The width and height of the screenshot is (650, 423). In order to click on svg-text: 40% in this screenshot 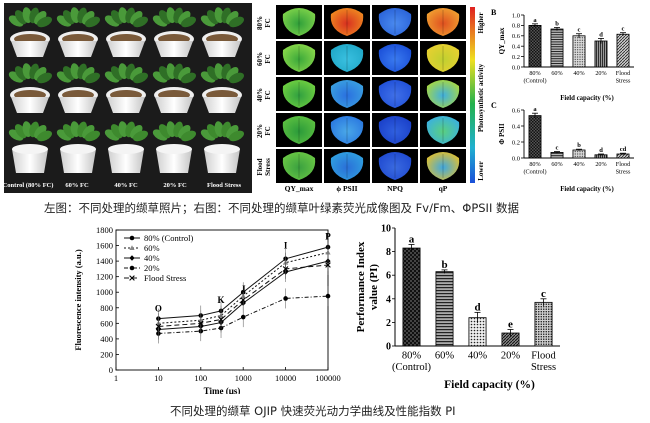, I will do `click(260, 95)`.